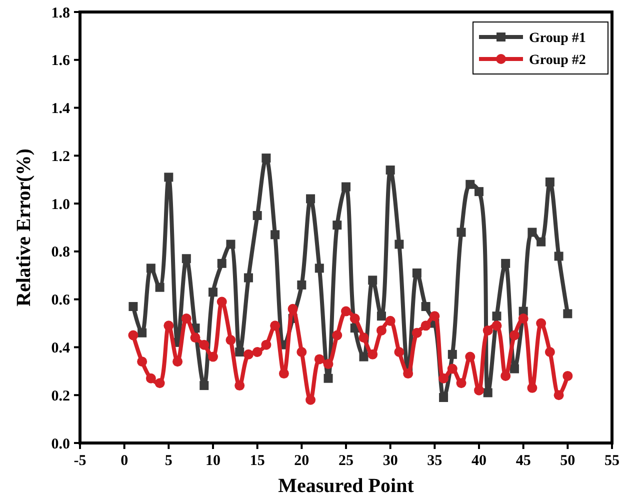 This screenshot has height=500, width=635. What do you see at coordinates (612, 461) in the screenshot?
I see `x-tick-label: 55` at bounding box center [612, 461].